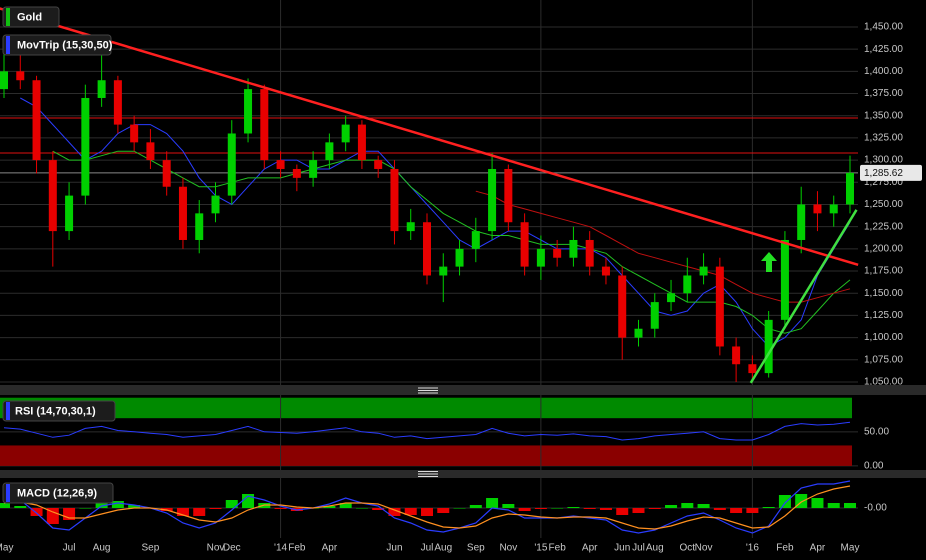 Image resolution: width=926 pixels, height=560 pixels. Describe the element at coordinates (704, 548) in the screenshot. I see `x-tick-label: Nov` at that location.